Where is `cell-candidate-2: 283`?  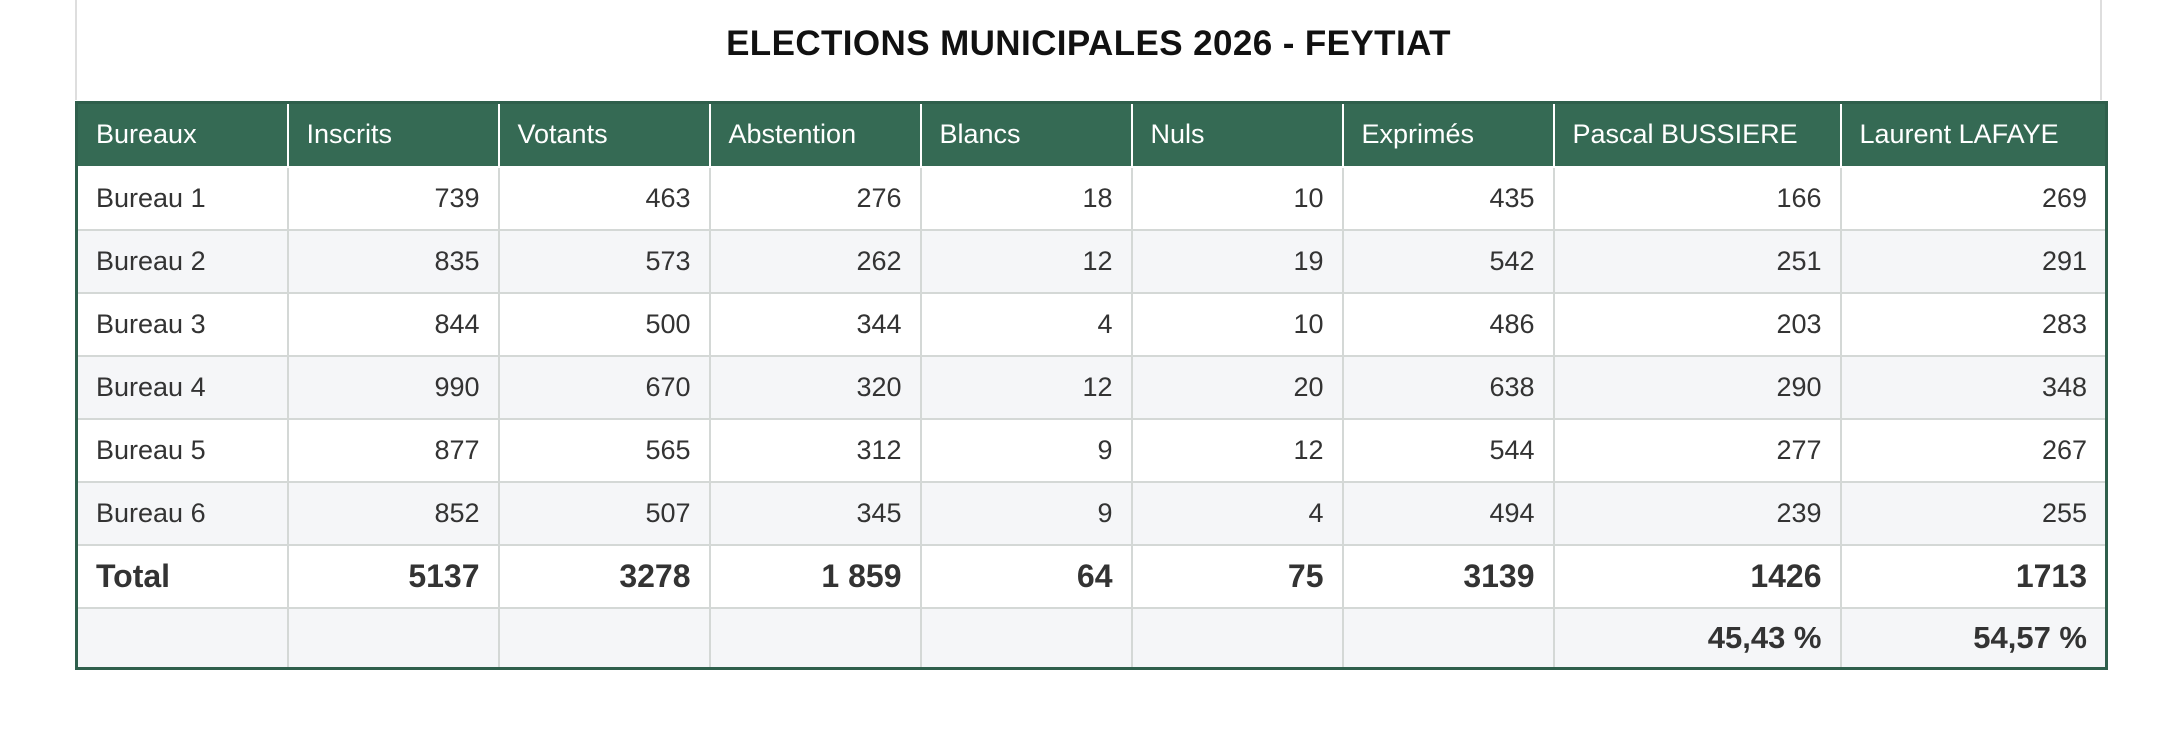
cell-candidate-2: 283 is located at coordinates (1973, 324).